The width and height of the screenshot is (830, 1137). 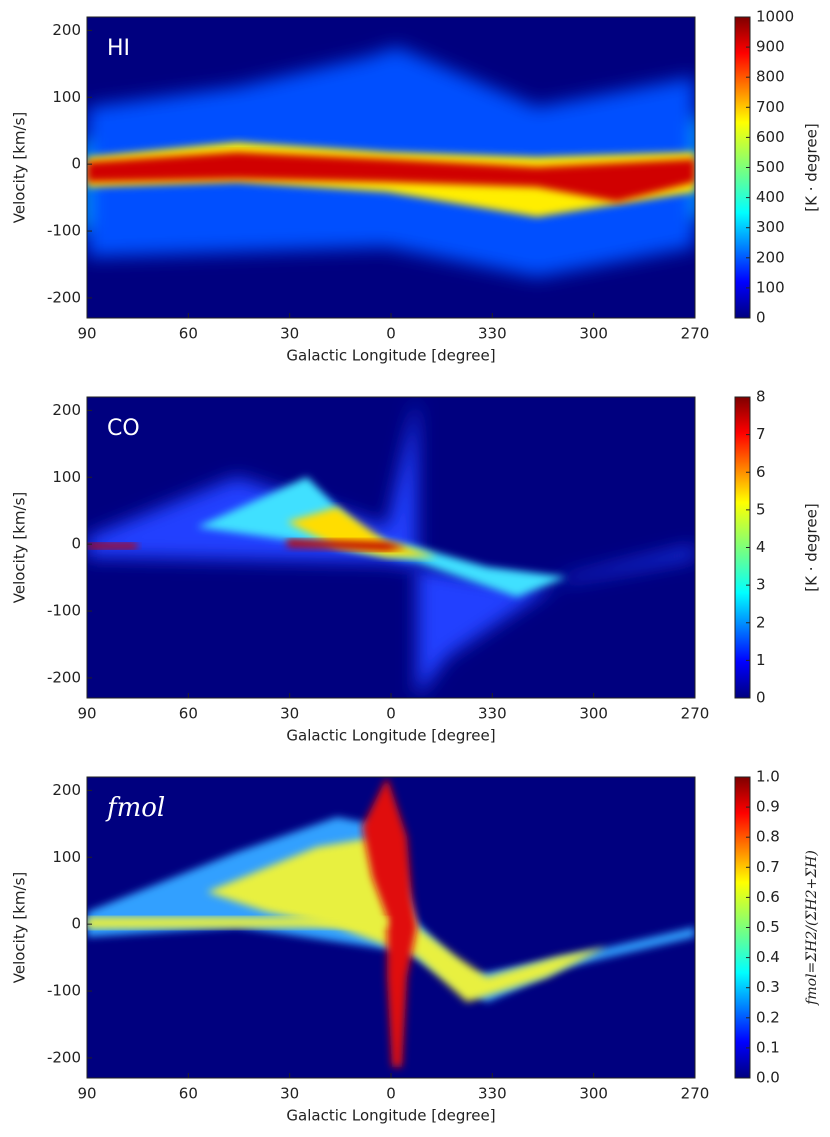 I want to click on panel-label: HI, so click(x=118, y=48).